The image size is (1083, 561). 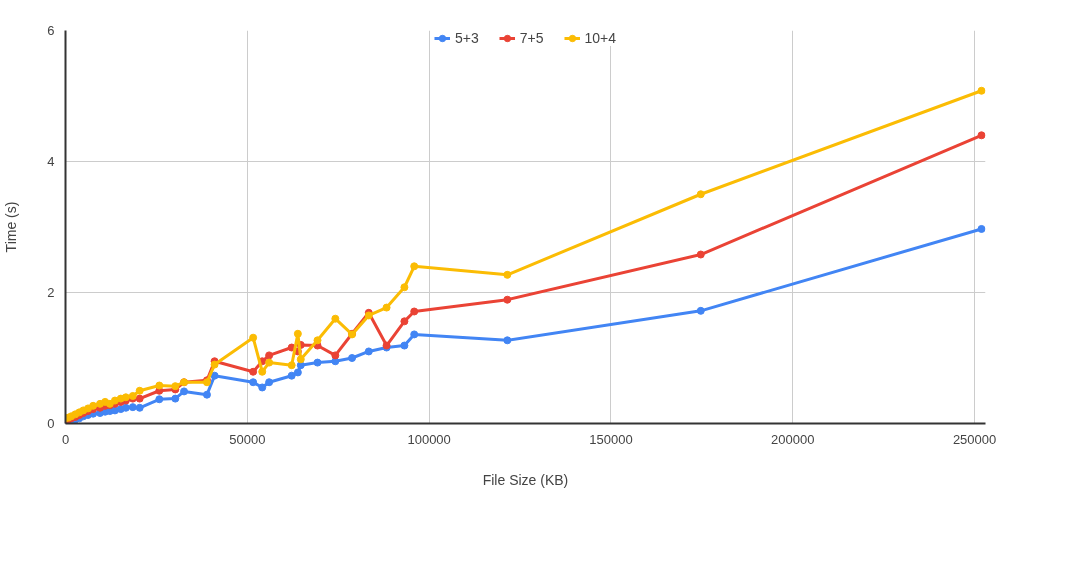 What do you see at coordinates (974, 439) in the screenshot?
I see `x-tick-label: 250000` at bounding box center [974, 439].